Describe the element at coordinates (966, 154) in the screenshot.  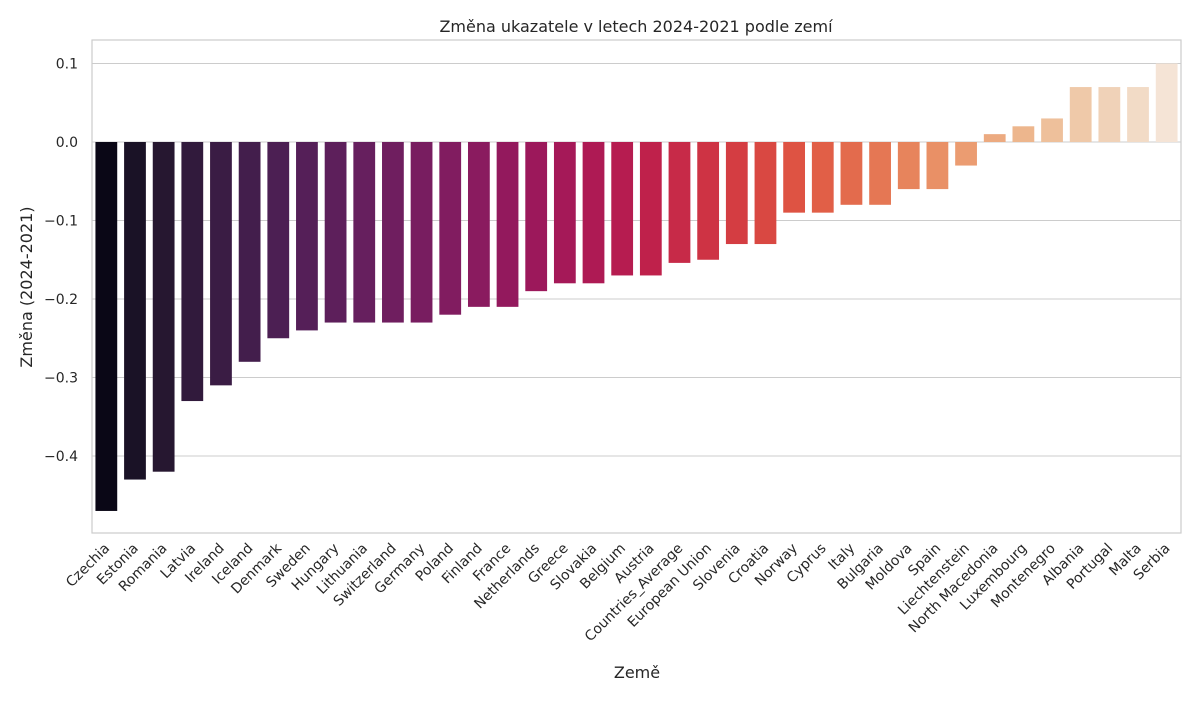
I see `bar-liechtenstein` at that location.